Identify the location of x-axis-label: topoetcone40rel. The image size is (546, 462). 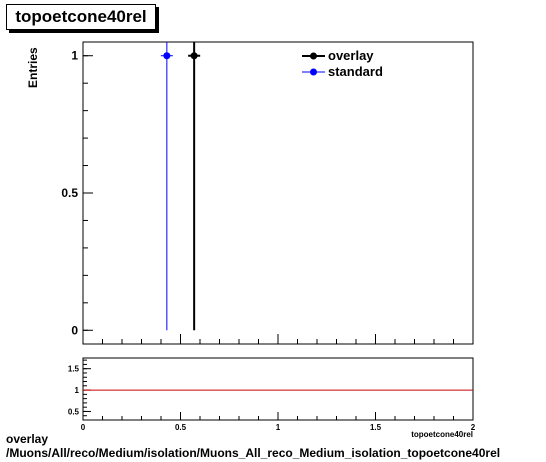
(442, 434).